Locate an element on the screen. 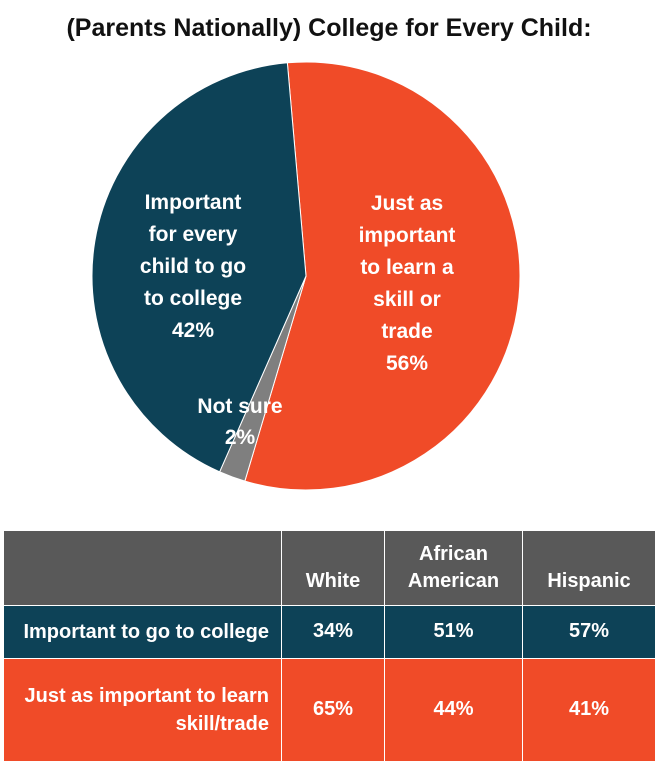  slice-label: Not sure 2% is located at coordinates (239, 422).